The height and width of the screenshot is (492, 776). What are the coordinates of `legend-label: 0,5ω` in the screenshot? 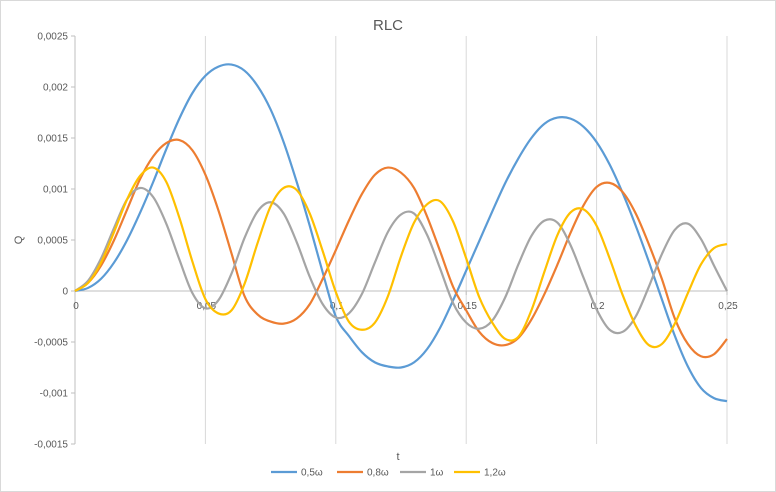 It's located at (312, 473).